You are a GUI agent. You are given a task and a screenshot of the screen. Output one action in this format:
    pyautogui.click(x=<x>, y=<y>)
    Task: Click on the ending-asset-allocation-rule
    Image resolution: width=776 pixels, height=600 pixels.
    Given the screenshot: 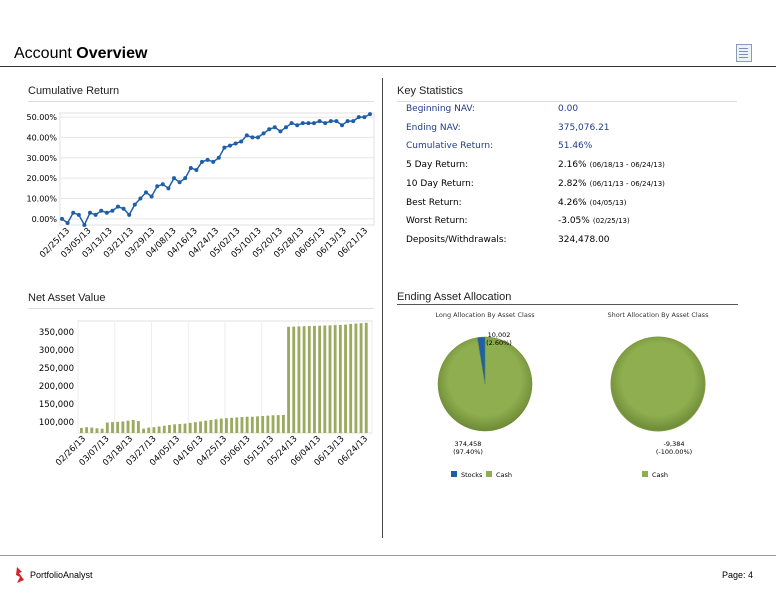 What is the action you would take?
    pyautogui.click(x=567, y=304)
    